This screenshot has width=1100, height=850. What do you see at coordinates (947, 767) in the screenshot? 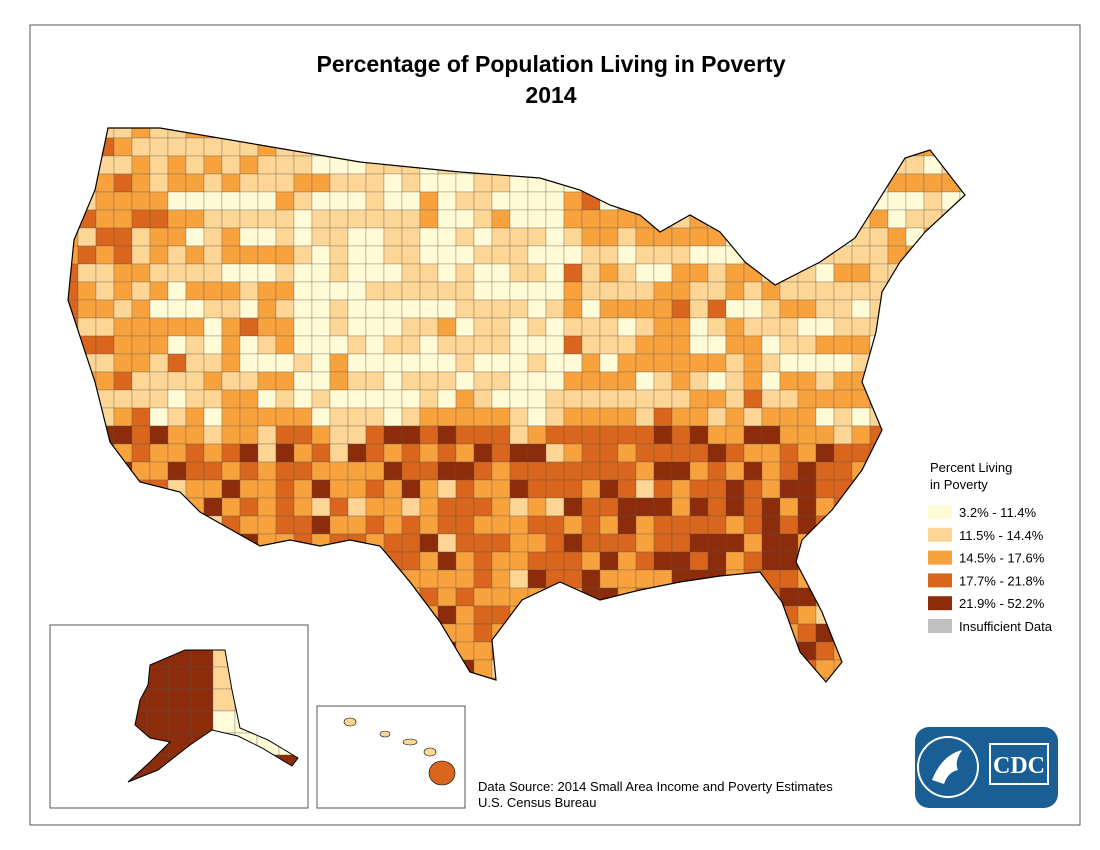
I see `logo-eagle` at bounding box center [947, 767].